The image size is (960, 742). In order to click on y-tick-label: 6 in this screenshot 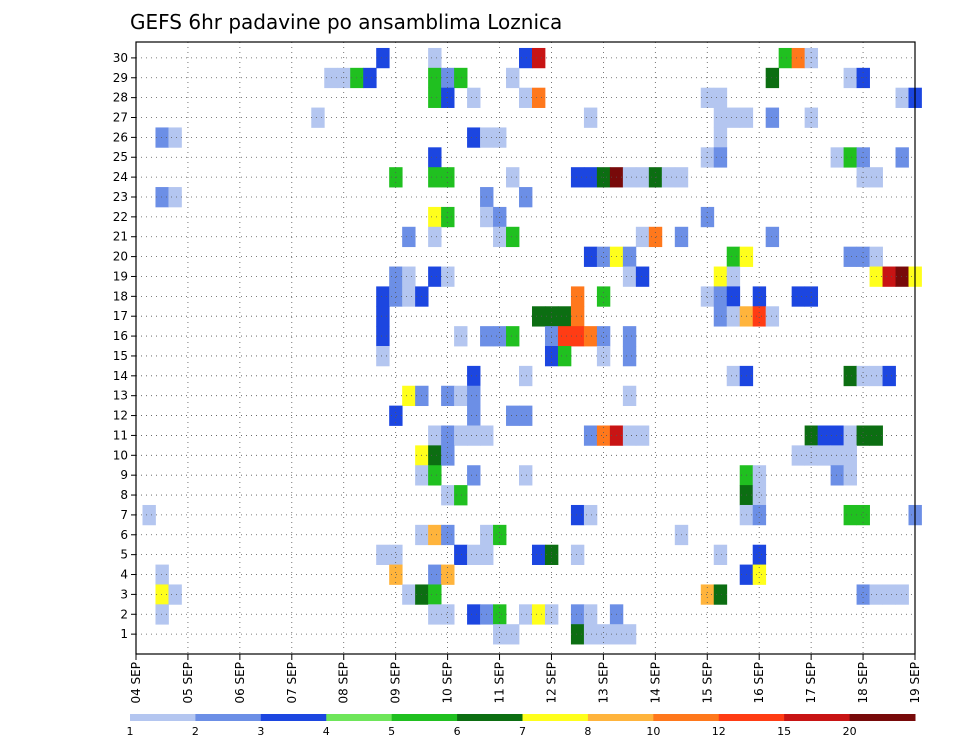, I will do `click(124, 535)`.